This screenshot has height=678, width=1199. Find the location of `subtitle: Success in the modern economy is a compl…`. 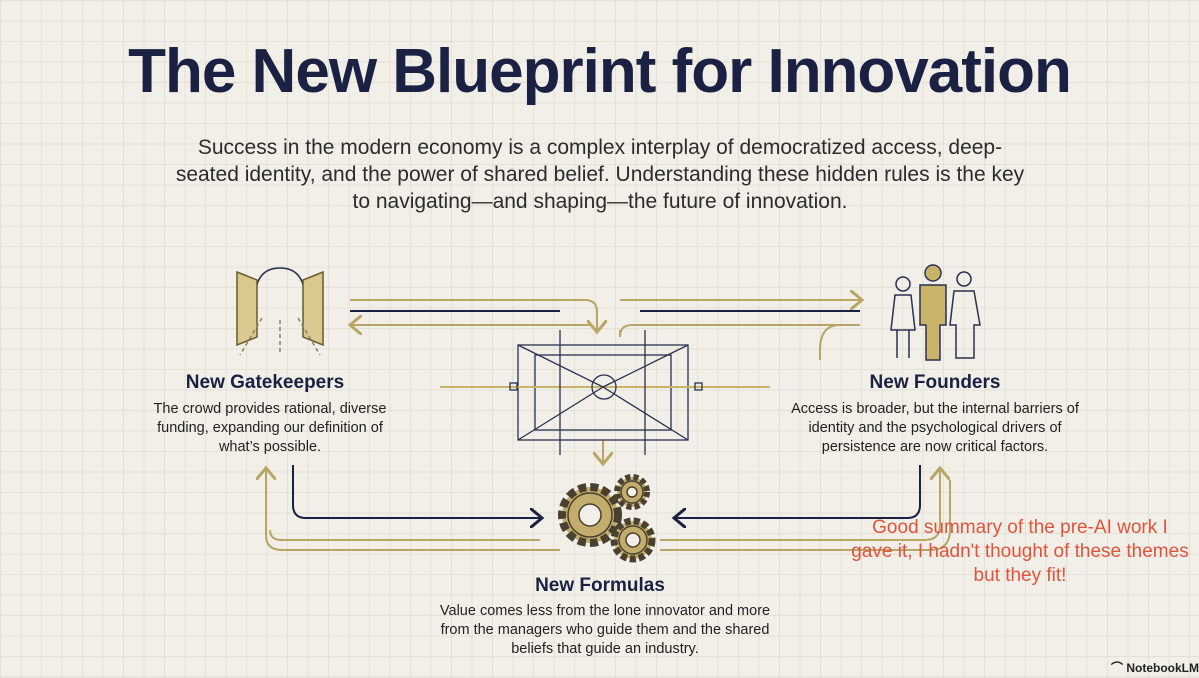

subtitle: Success in the modern economy is a compl… is located at coordinates (600, 174).